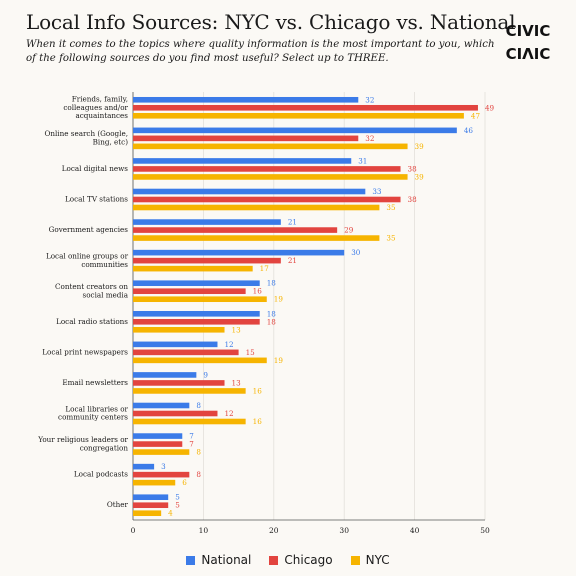  I want to click on x-tick-label: 40, so click(415, 530).